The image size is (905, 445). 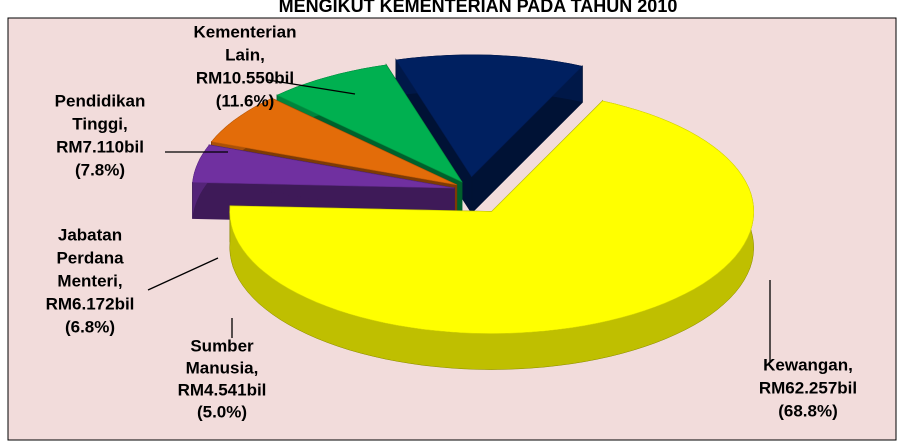 I want to click on data-label: Menteri,, so click(x=89, y=280).